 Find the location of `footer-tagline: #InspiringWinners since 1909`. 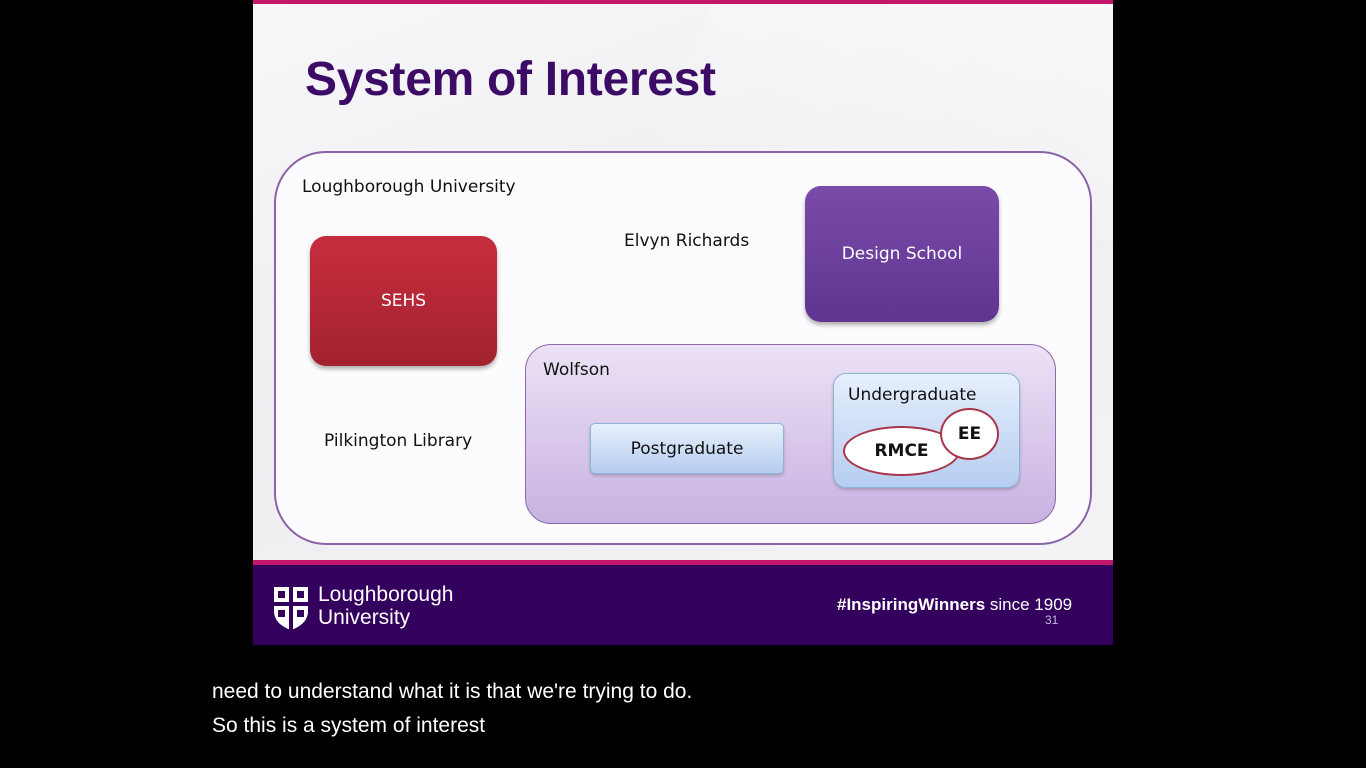

footer-tagline: #InspiringWinners since 1909 is located at coordinates (954, 605).